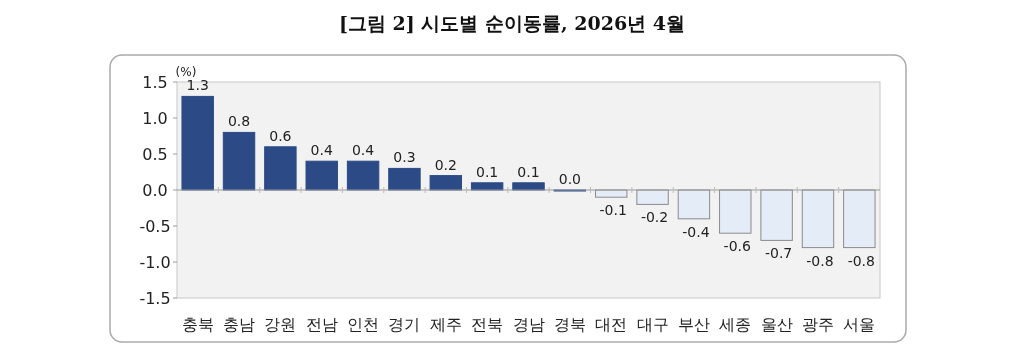 The height and width of the screenshot is (360, 1024). Describe the element at coordinates (445, 324) in the screenshot. I see `x-tick-label: 제주` at that location.